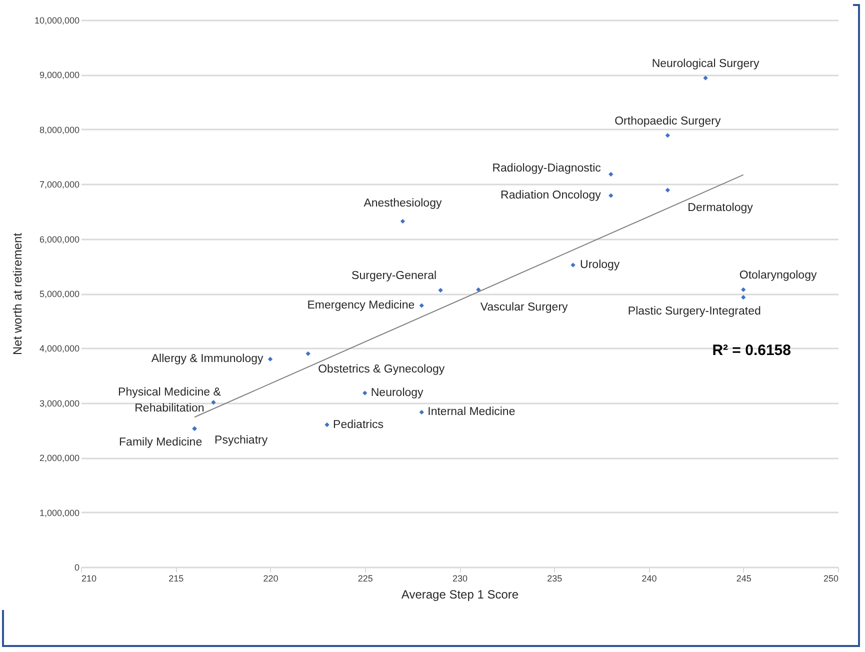  Describe the element at coordinates (59, 185) in the screenshot. I see `y-tick-label: 7,000,000` at that location.